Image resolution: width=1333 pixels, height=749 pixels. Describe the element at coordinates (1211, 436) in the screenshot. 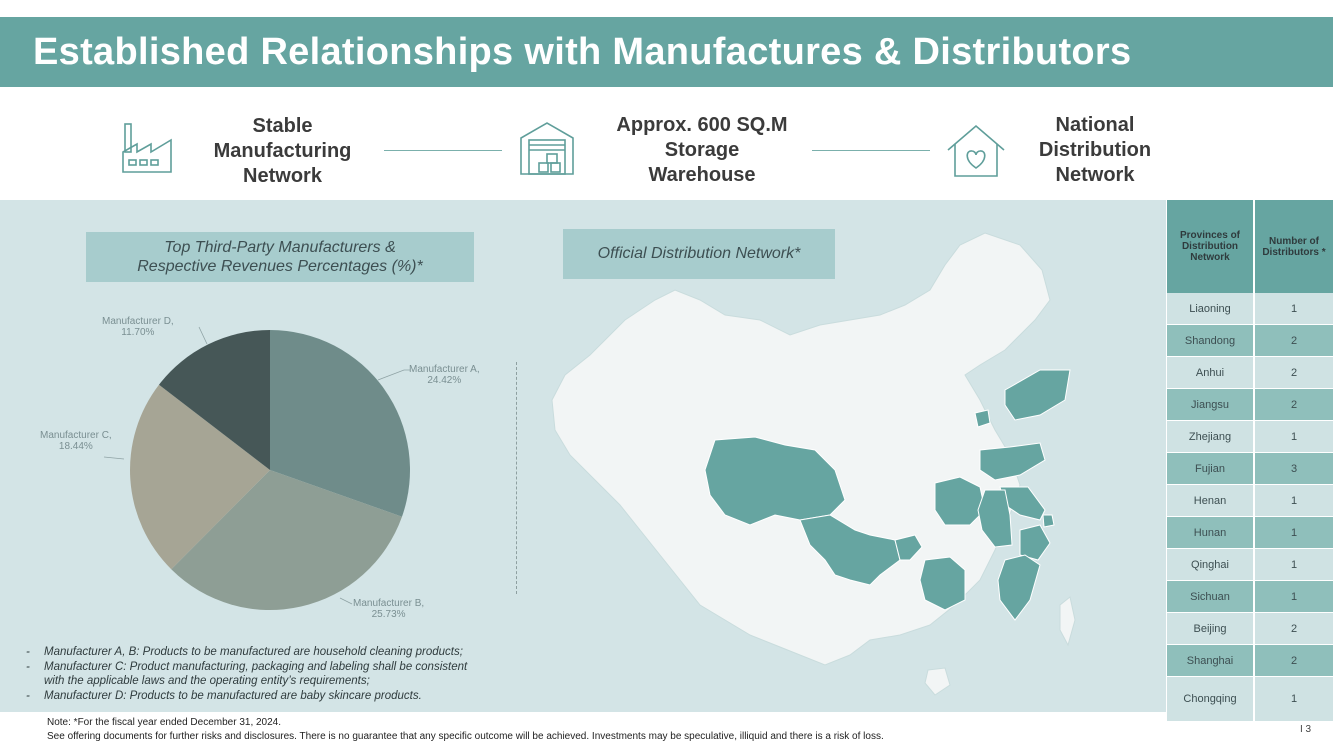

I see `province-cell: Zhejiang` at that location.